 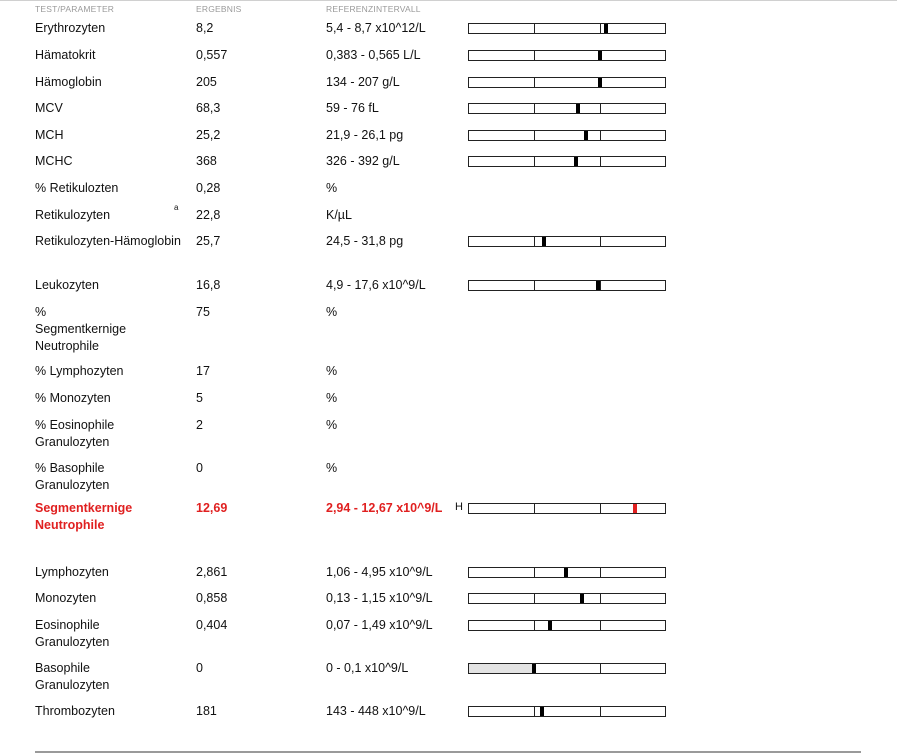 I want to click on reference-interval: 0,13 - 1,15 x10^9/L, so click(x=379, y=598).